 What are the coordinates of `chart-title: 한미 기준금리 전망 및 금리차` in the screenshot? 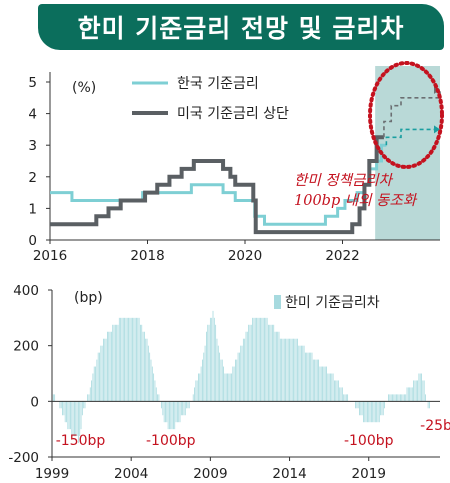 It's located at (241, 28).